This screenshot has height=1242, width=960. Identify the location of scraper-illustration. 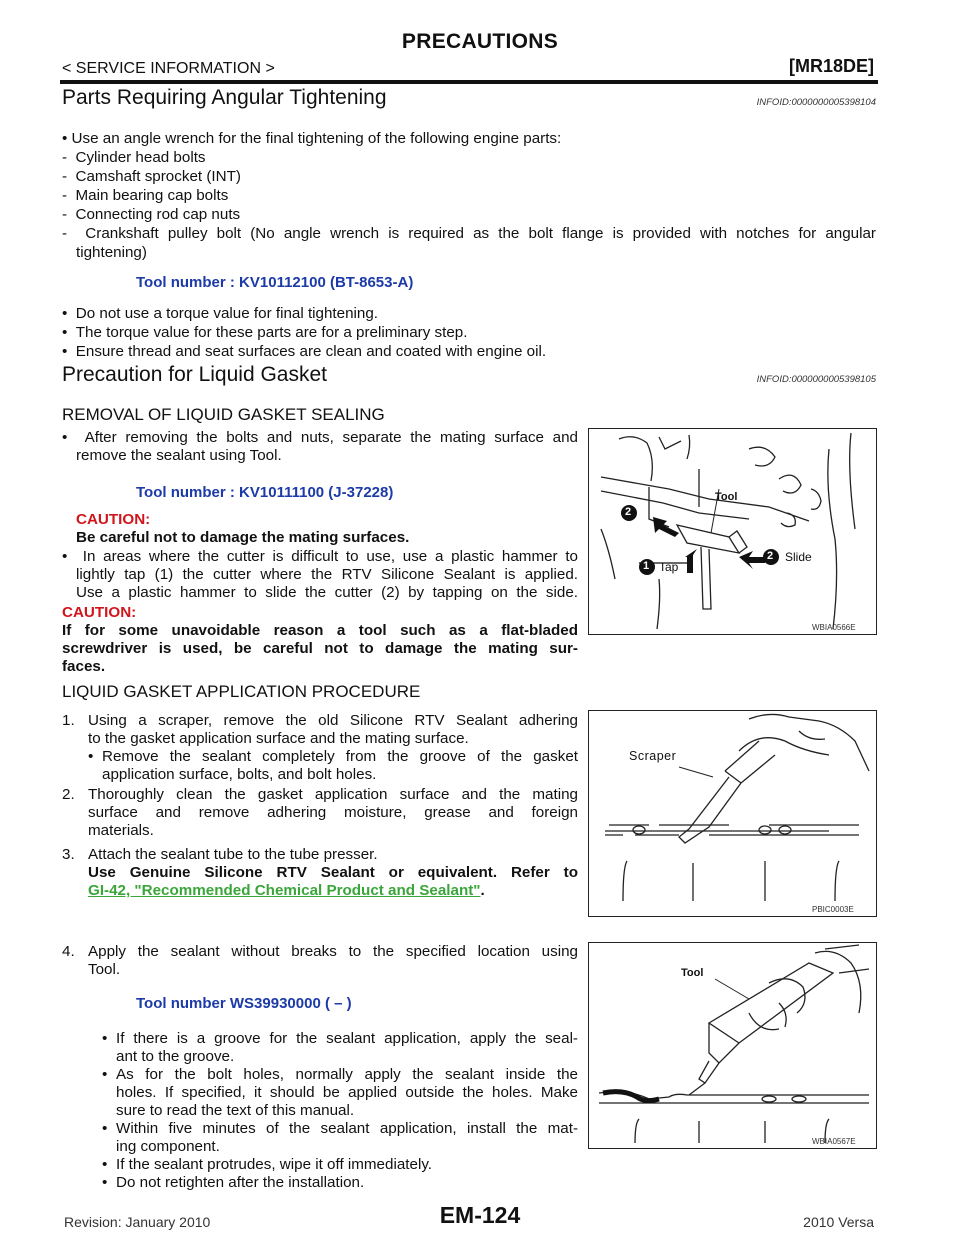
(737, 807).